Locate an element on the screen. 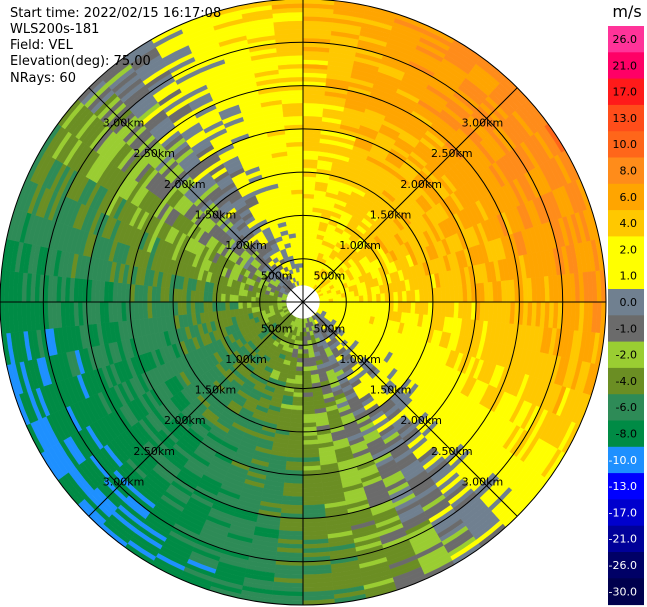  colorbar-tick-label: -17.0 is located at coordinates (623, 512).